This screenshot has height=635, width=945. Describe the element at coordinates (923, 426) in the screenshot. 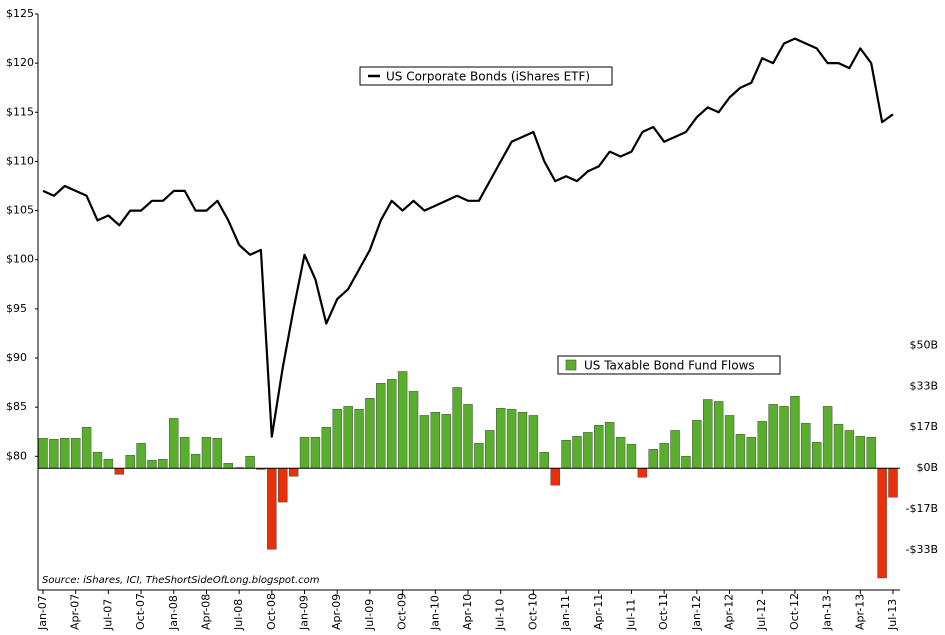

I see `y2-tick-label: $17B` at that location.